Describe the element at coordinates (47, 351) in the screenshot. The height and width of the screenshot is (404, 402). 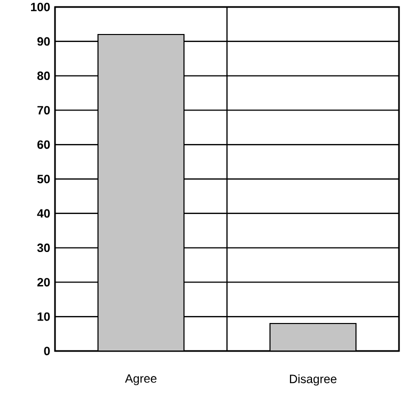
I see `y-tick-label: 0` at that location.